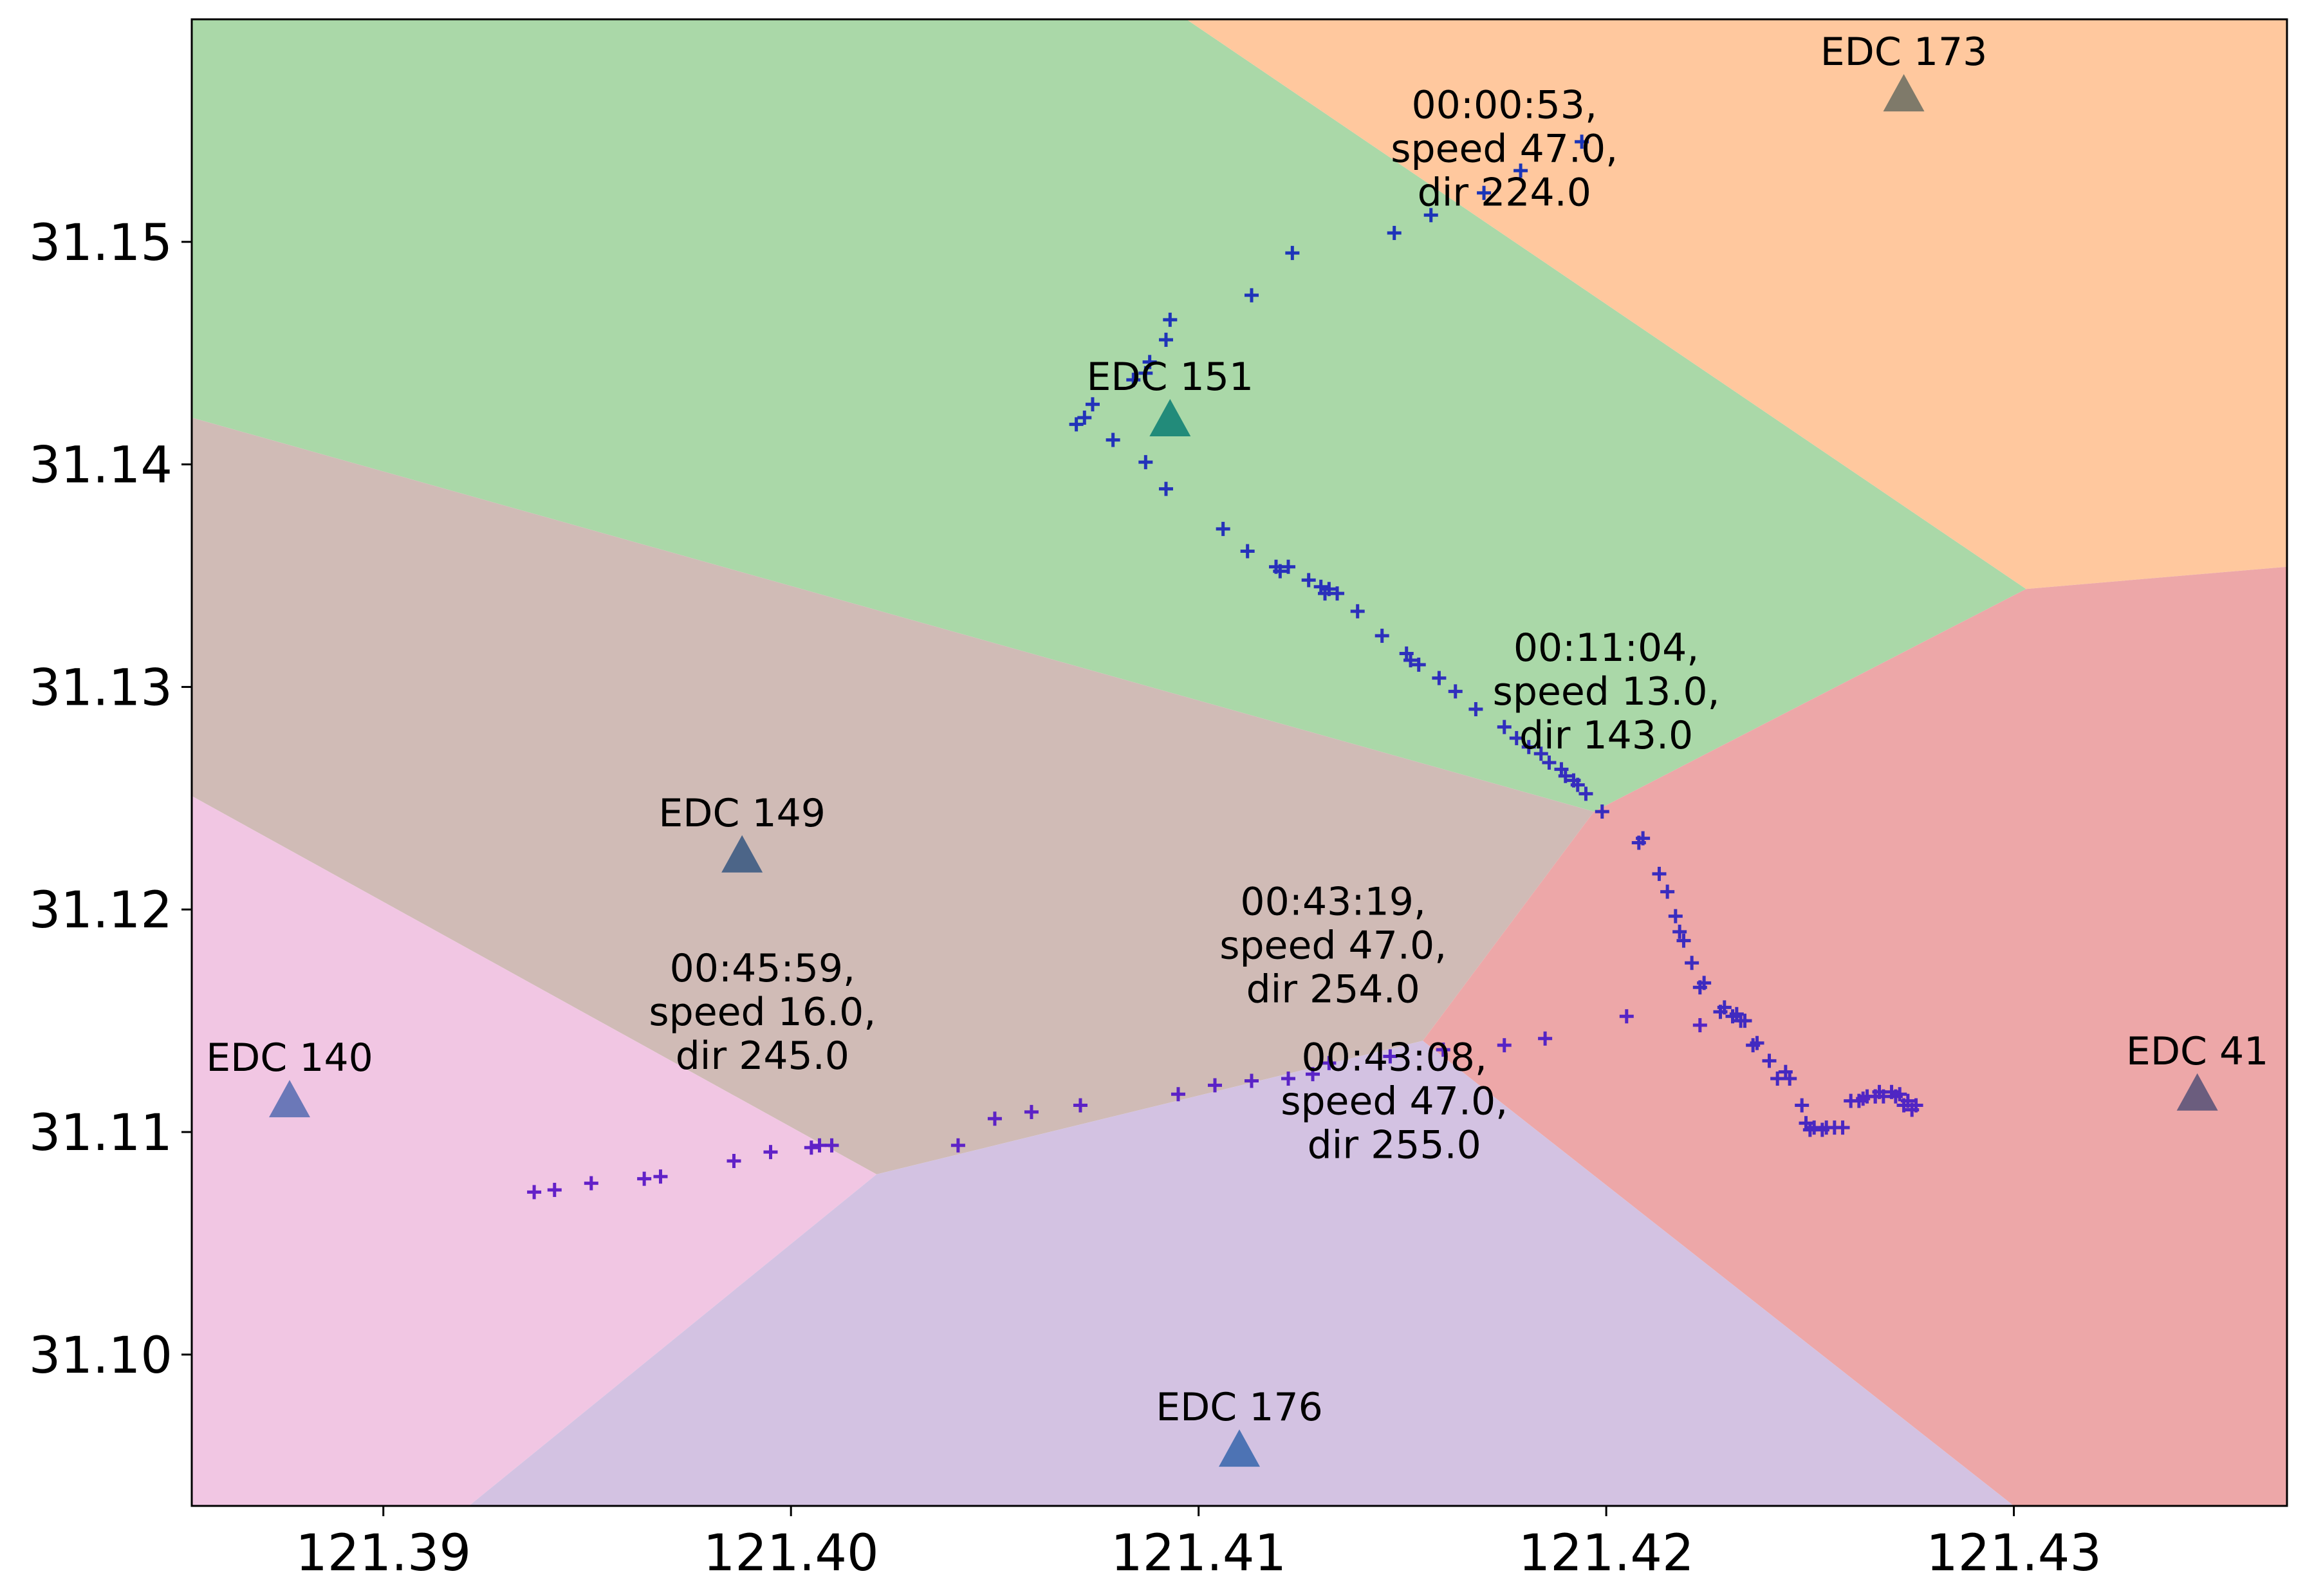 Image resolution: width=2305 pixels, height=1596 pixels. I want to click on station-label: EDC 151, so click(1170, 377).